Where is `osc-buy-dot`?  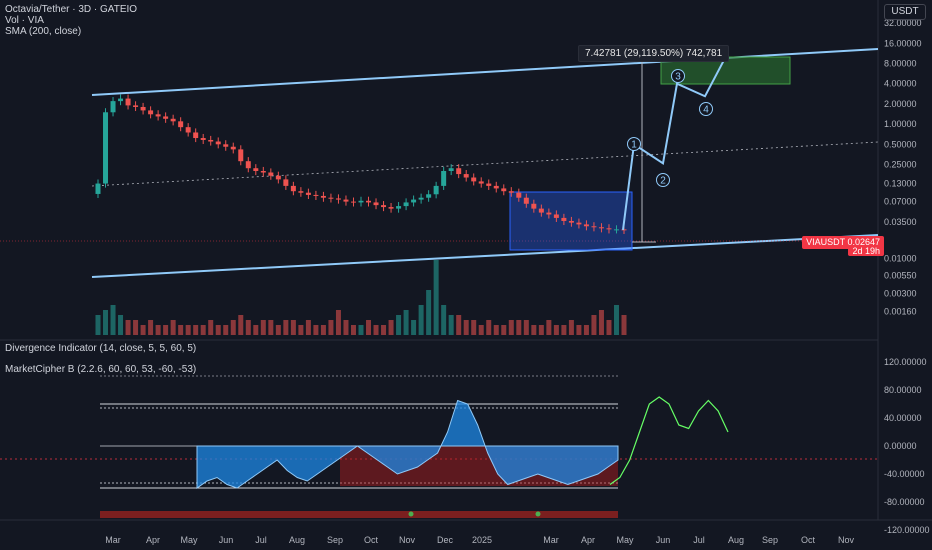
osc-buy-dot is located at coordinates (411, 514).